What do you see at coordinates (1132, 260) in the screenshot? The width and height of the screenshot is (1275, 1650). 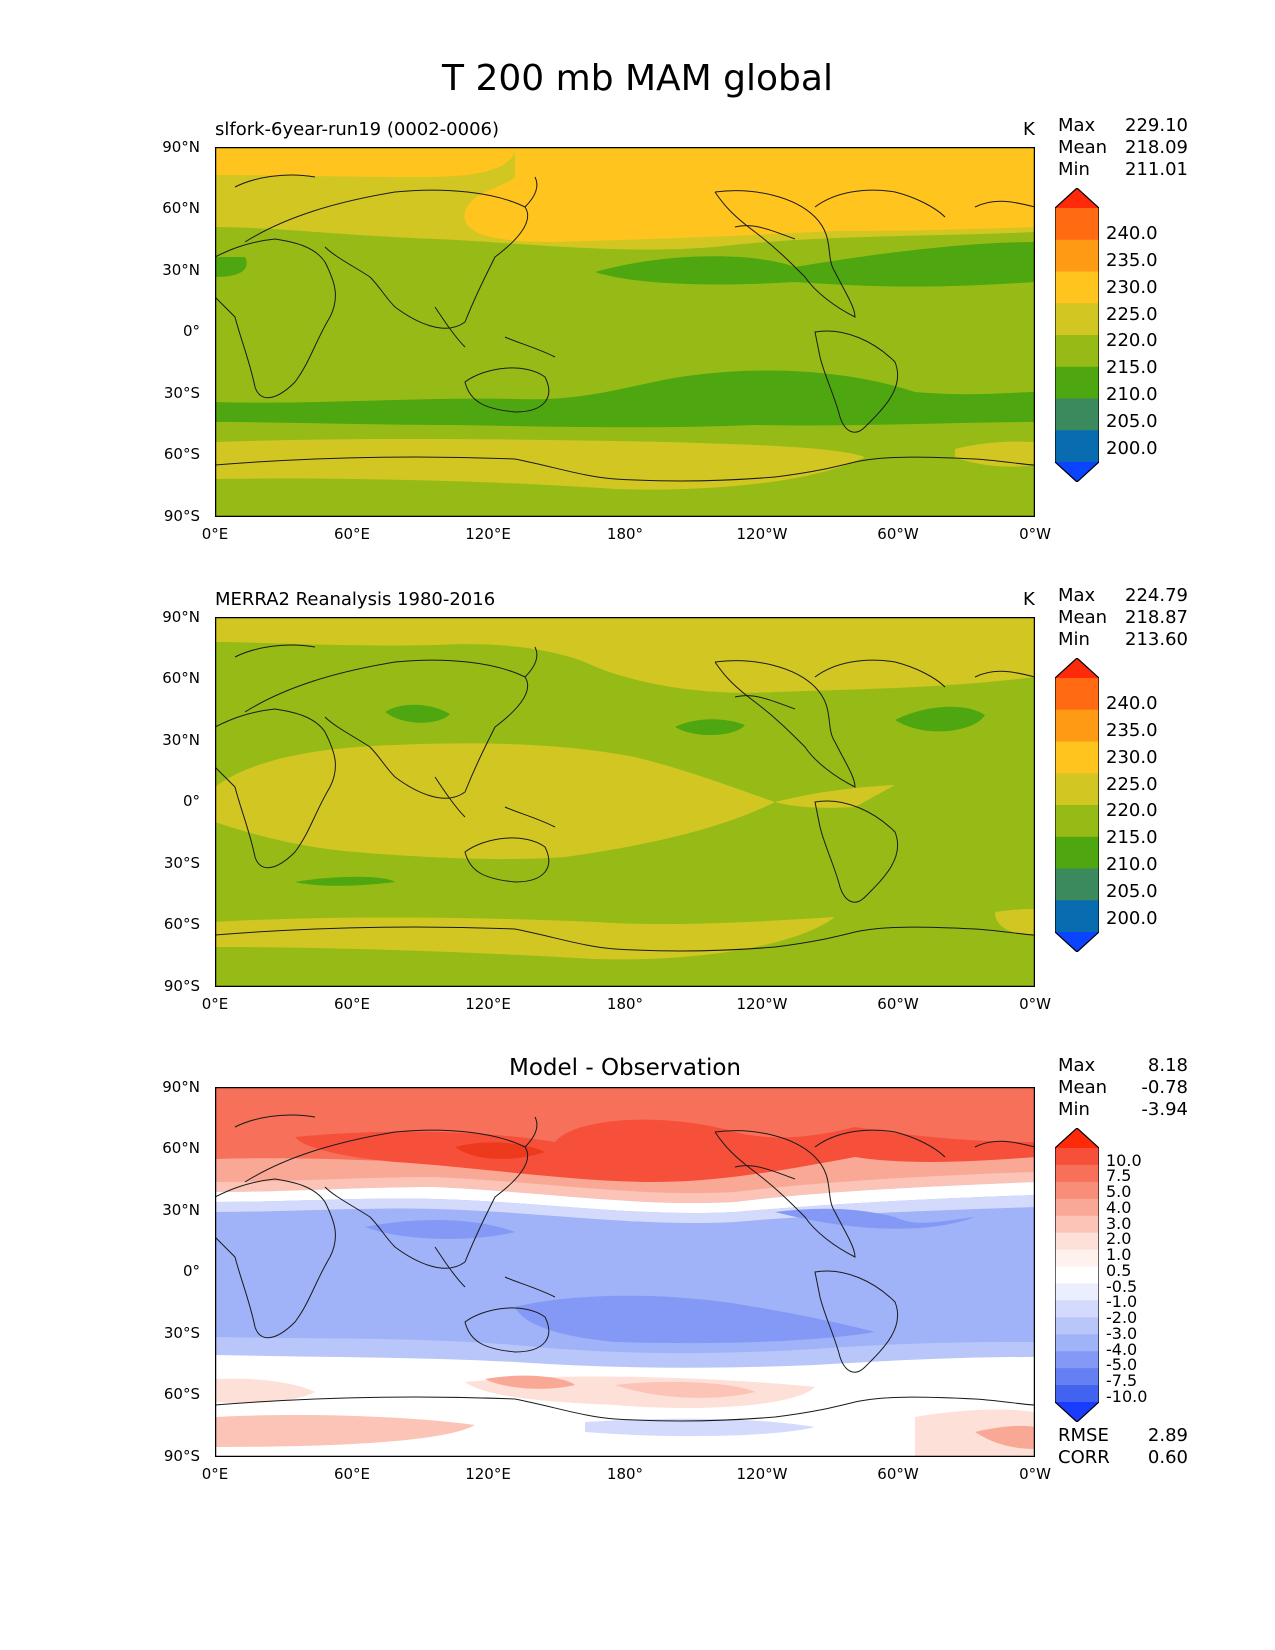 I see `colorbar-label: 235.0` at bounding box center [1132, 260].